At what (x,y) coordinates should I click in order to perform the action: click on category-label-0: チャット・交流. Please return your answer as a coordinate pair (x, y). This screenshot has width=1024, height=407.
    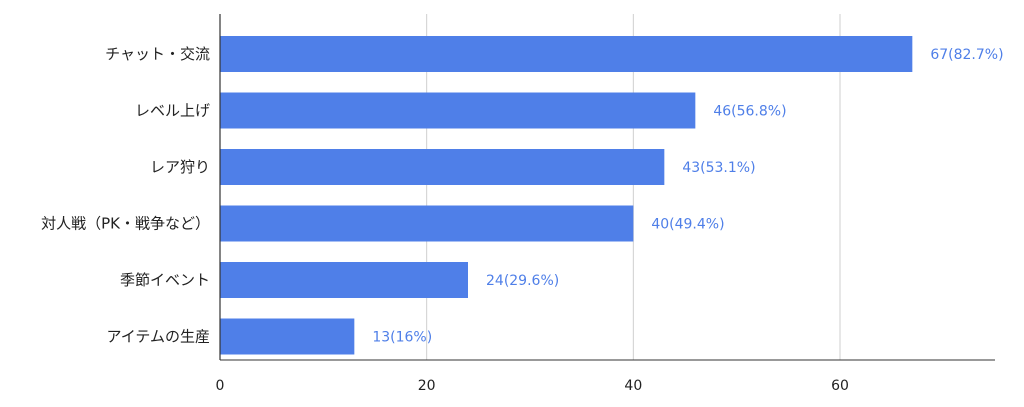
    Looking at the image, I should click on (157, 54).